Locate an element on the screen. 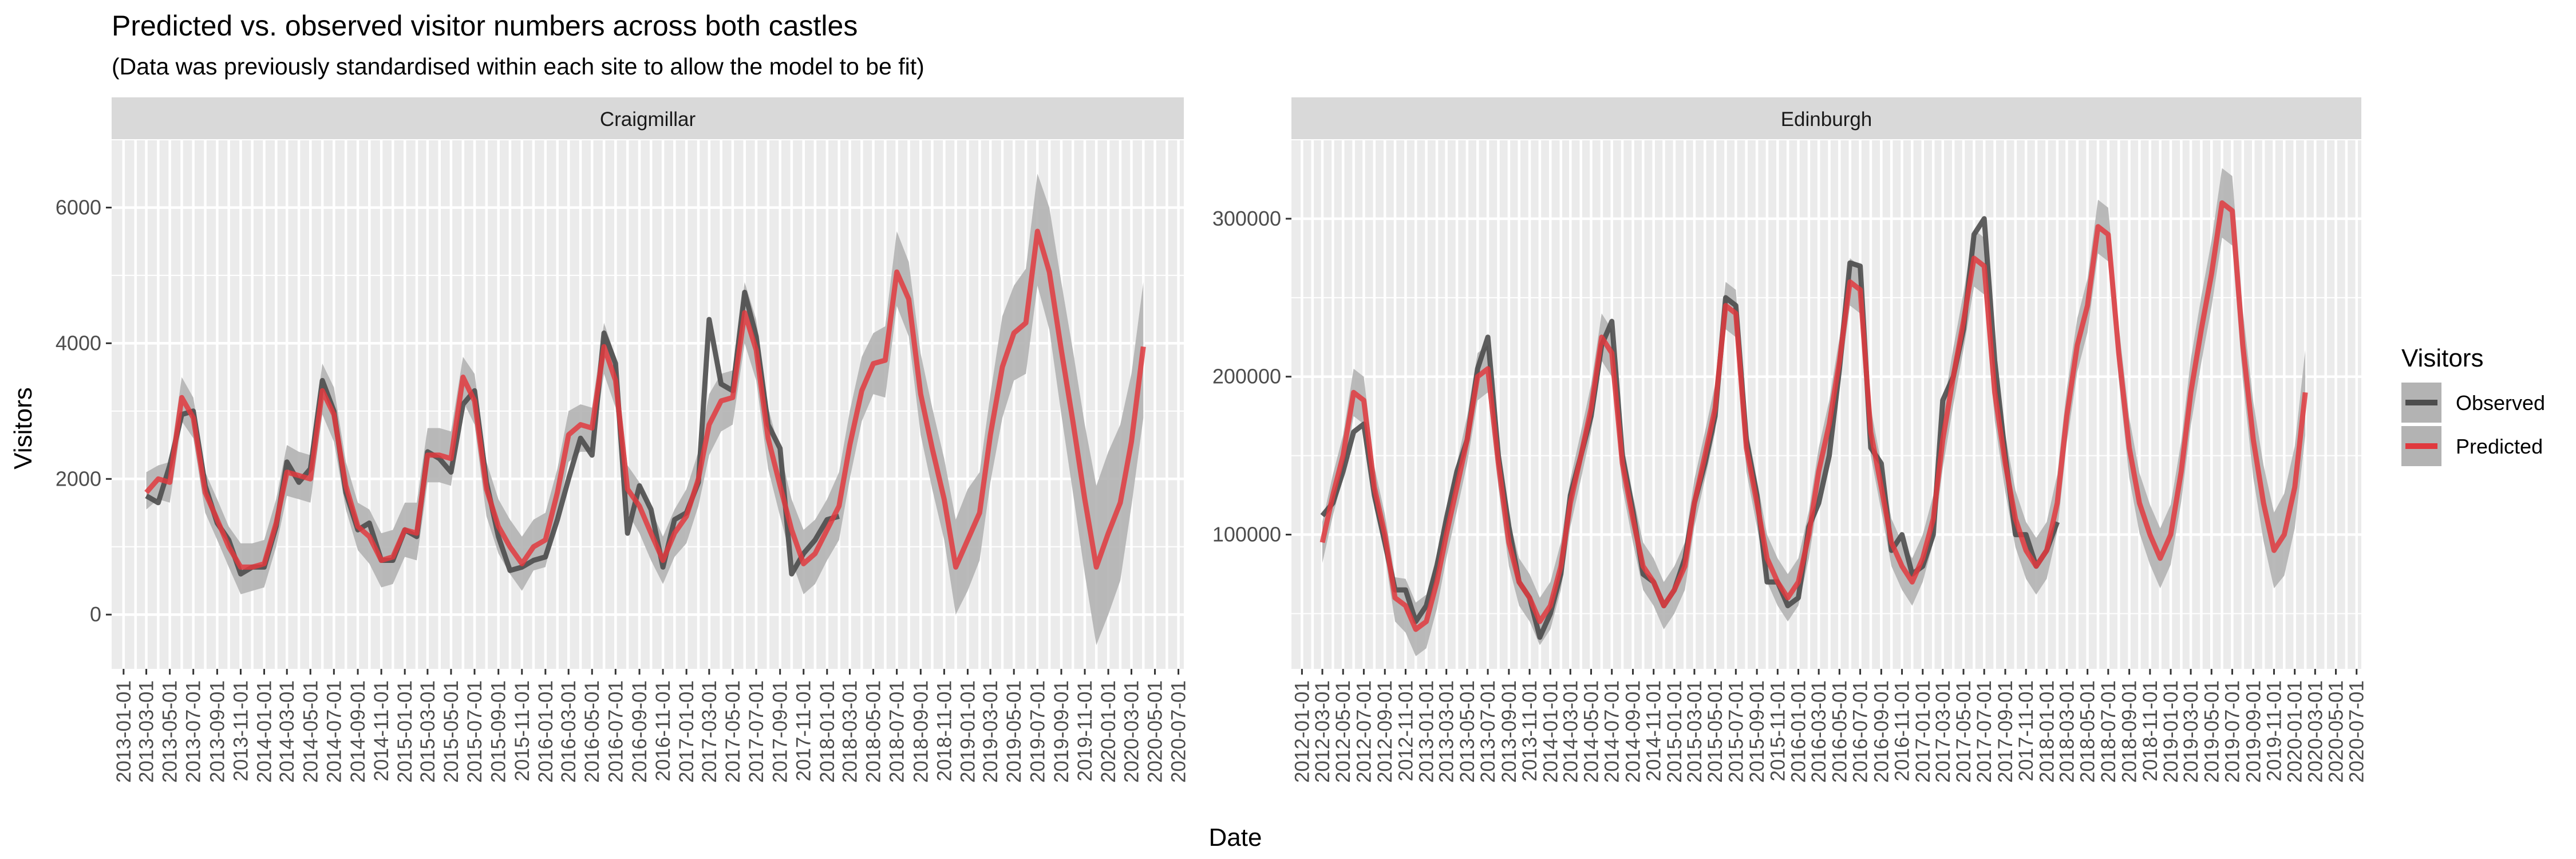 This screenshot has width=2576, height=859. y-tick-label: 200000 is located at coordinates (1246, 376).